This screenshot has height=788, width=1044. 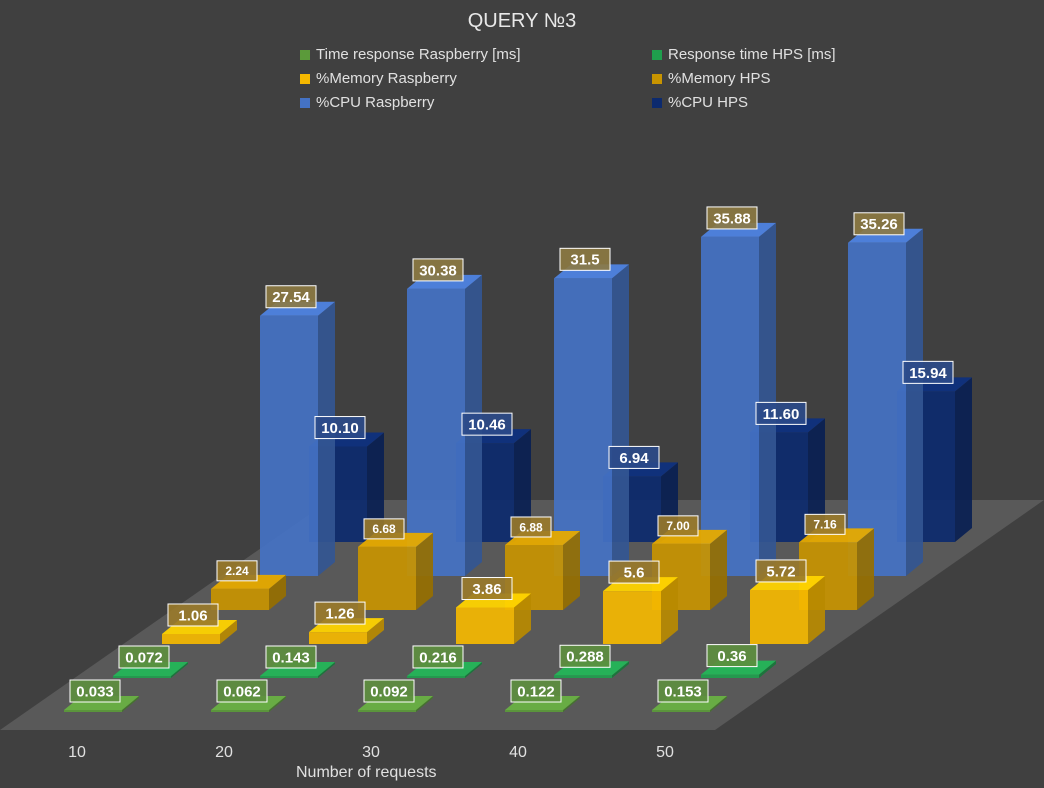 I want to click on data-label-text: 1.26, so click(x=339, y=613).